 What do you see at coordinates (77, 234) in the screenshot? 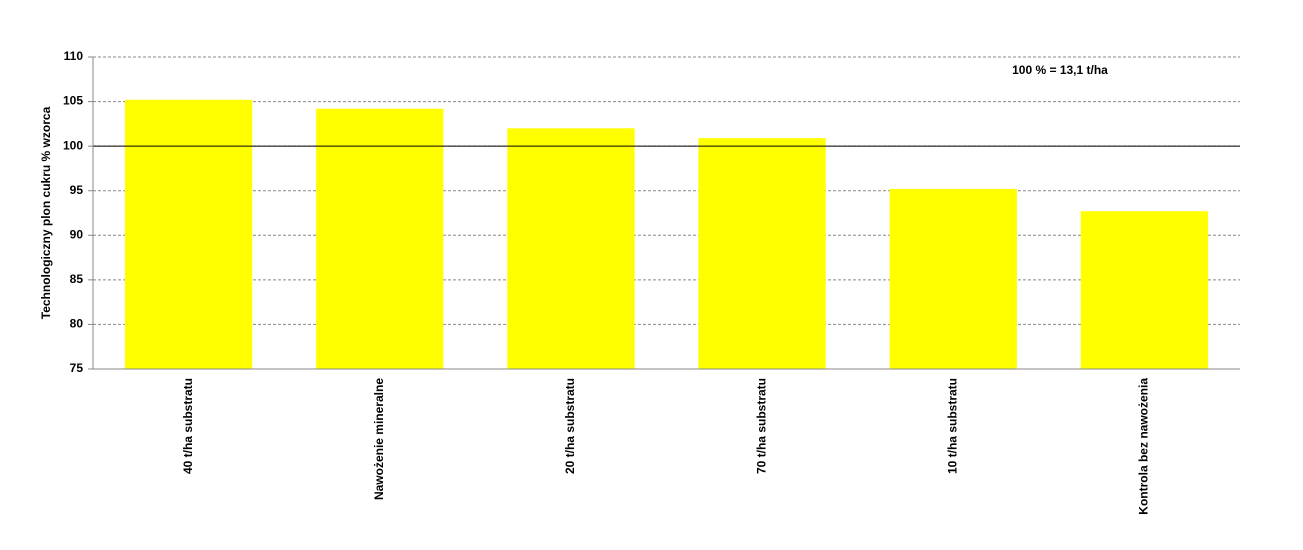
I see `y-tick-label: 90` at bounding box center [77, 234].